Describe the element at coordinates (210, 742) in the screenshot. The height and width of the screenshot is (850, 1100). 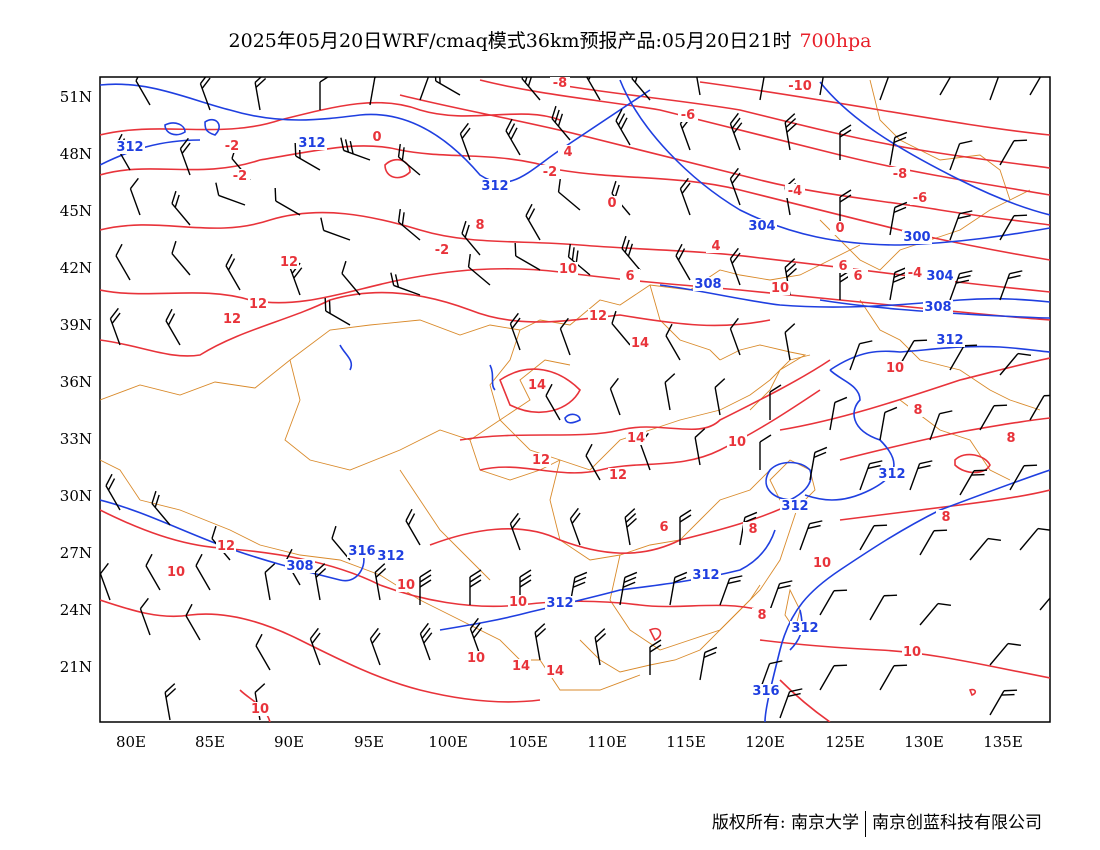
I see `longitude-label: 85E` at that location.